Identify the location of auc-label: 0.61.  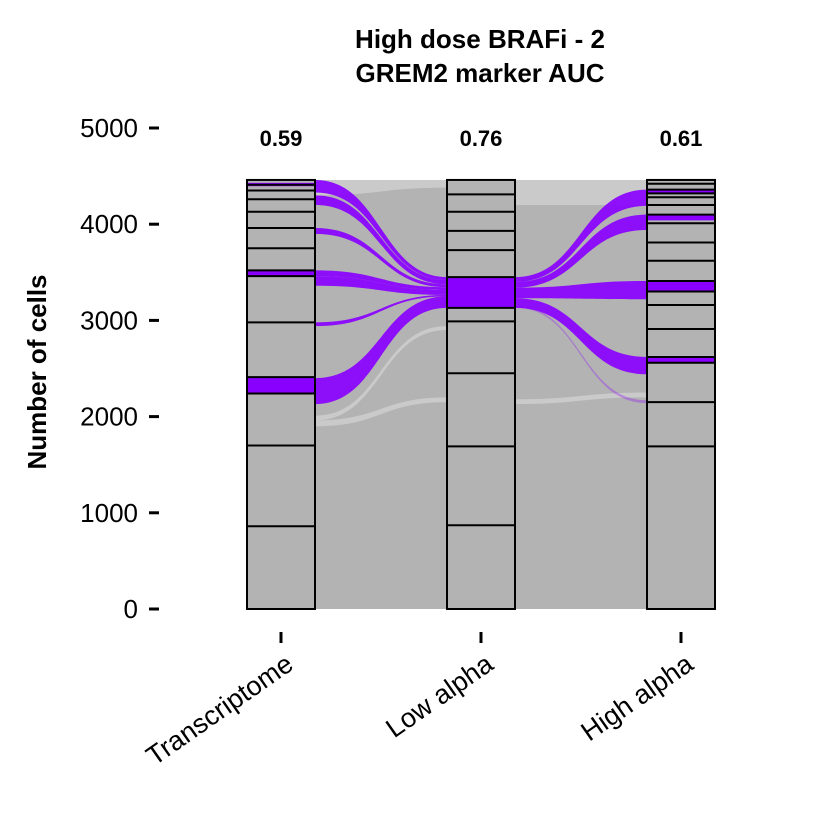
(681, 138).